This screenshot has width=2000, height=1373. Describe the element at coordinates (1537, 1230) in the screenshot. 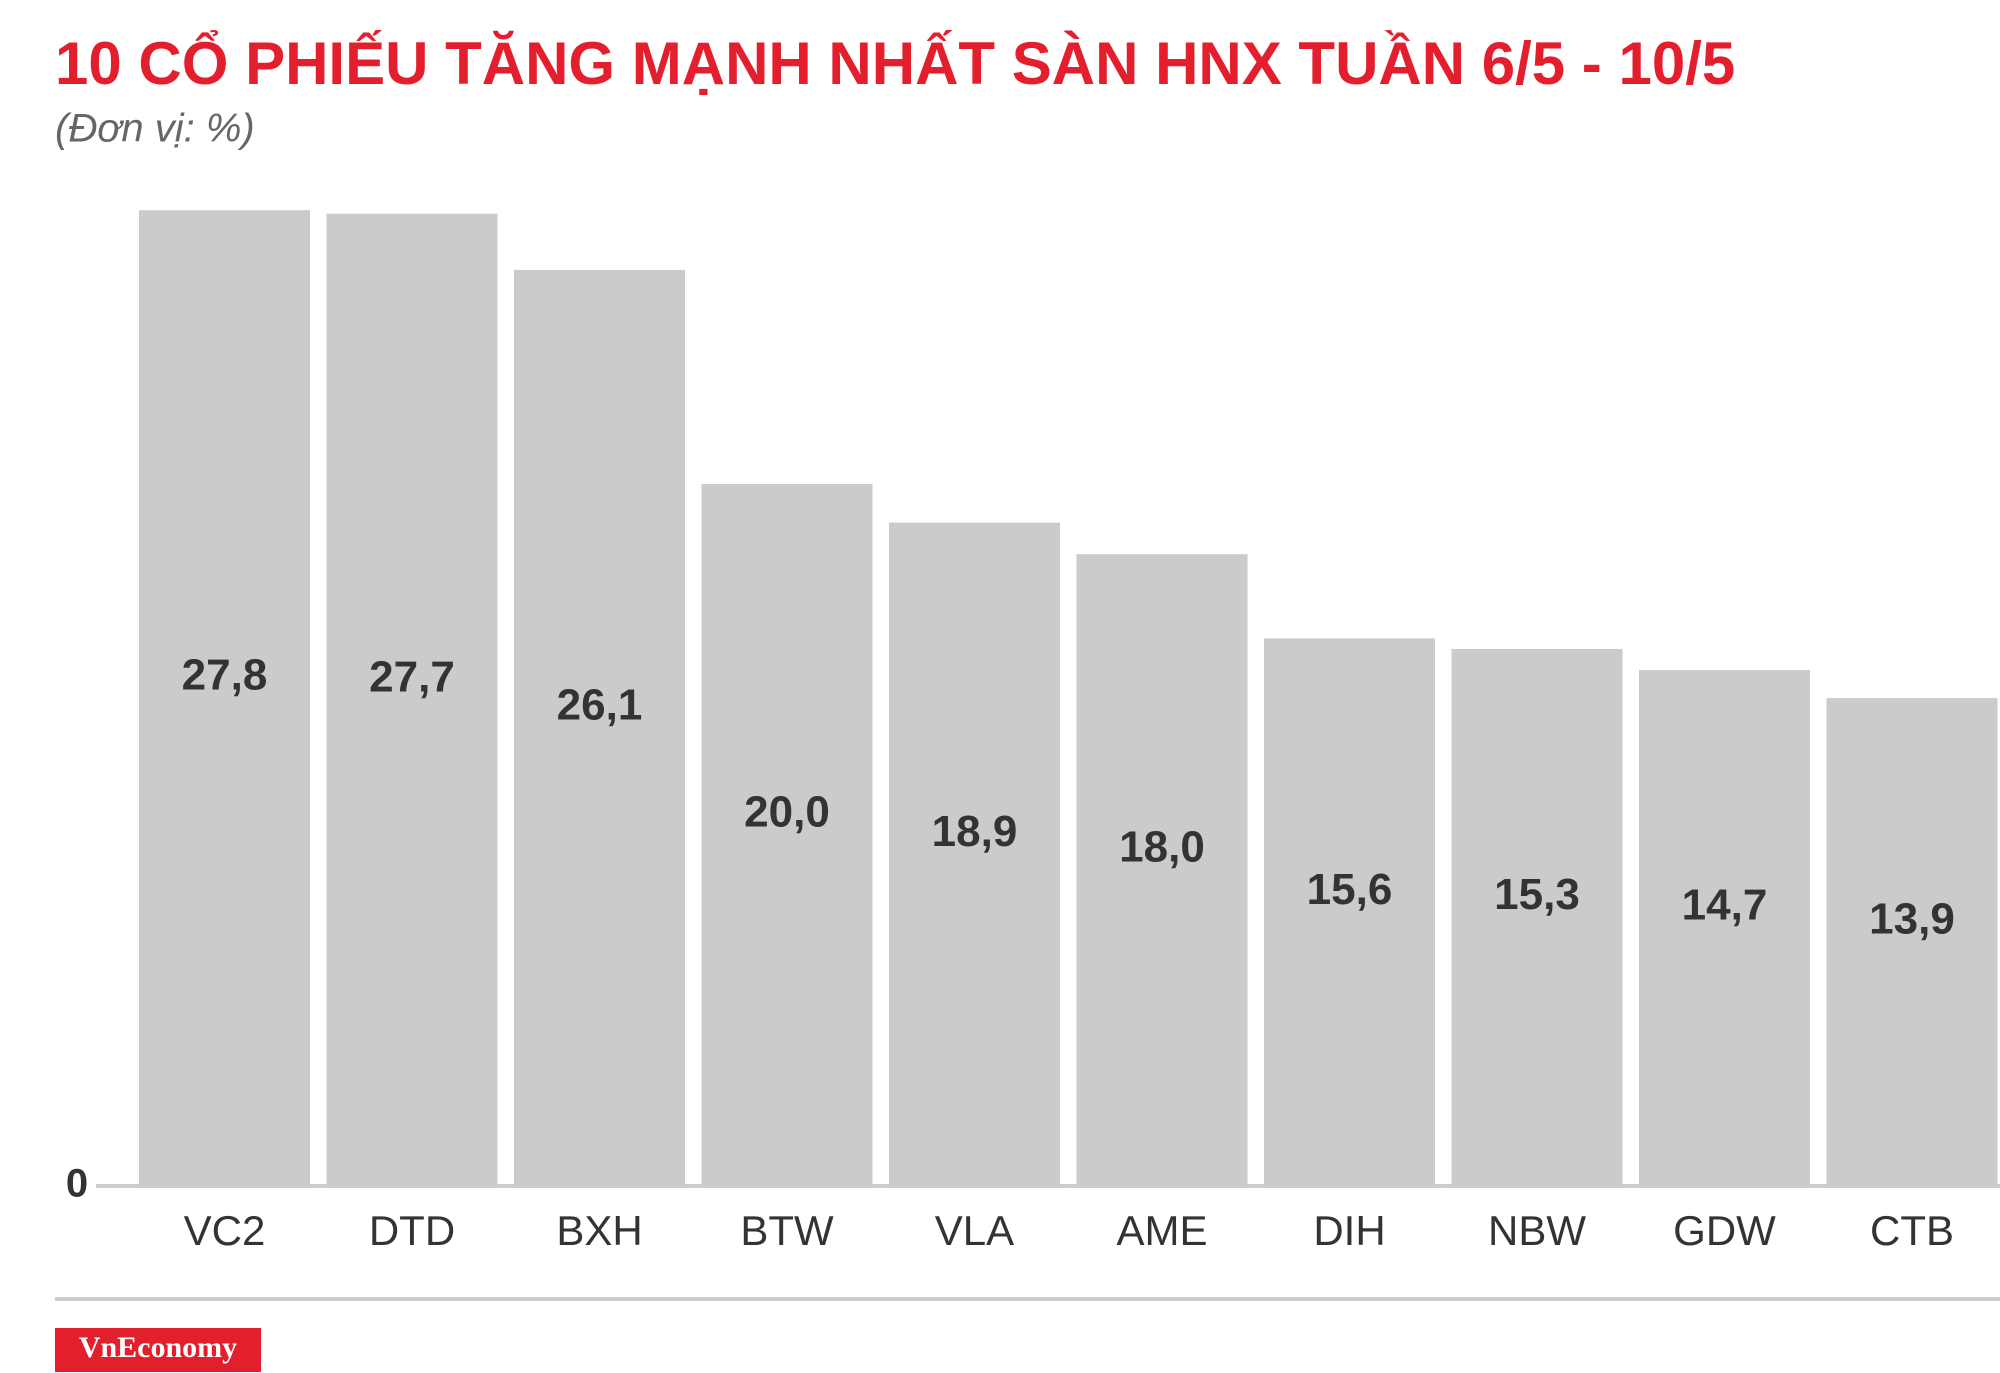

I see `x-tick-label: NBW` at that location.